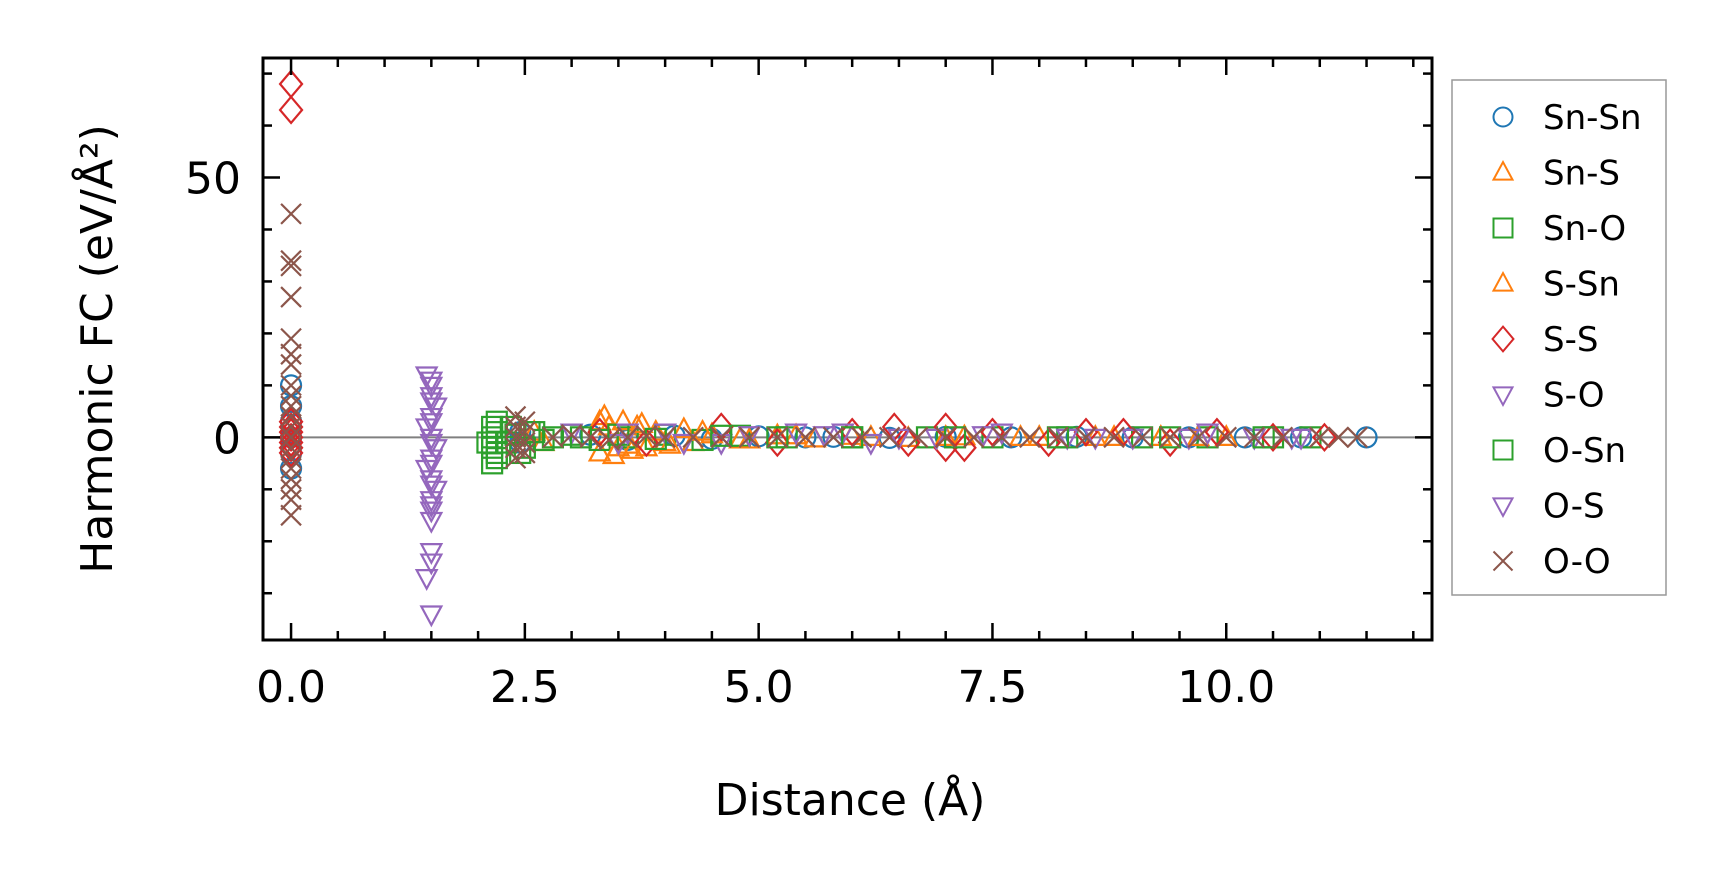 The width and height of the screenshot is (1718, 883). I want to click on legend: Sn-Sn Sn-S Sn-O S-Sn S-S S-O O-Sn O-S O-O, so click(1559, 337).